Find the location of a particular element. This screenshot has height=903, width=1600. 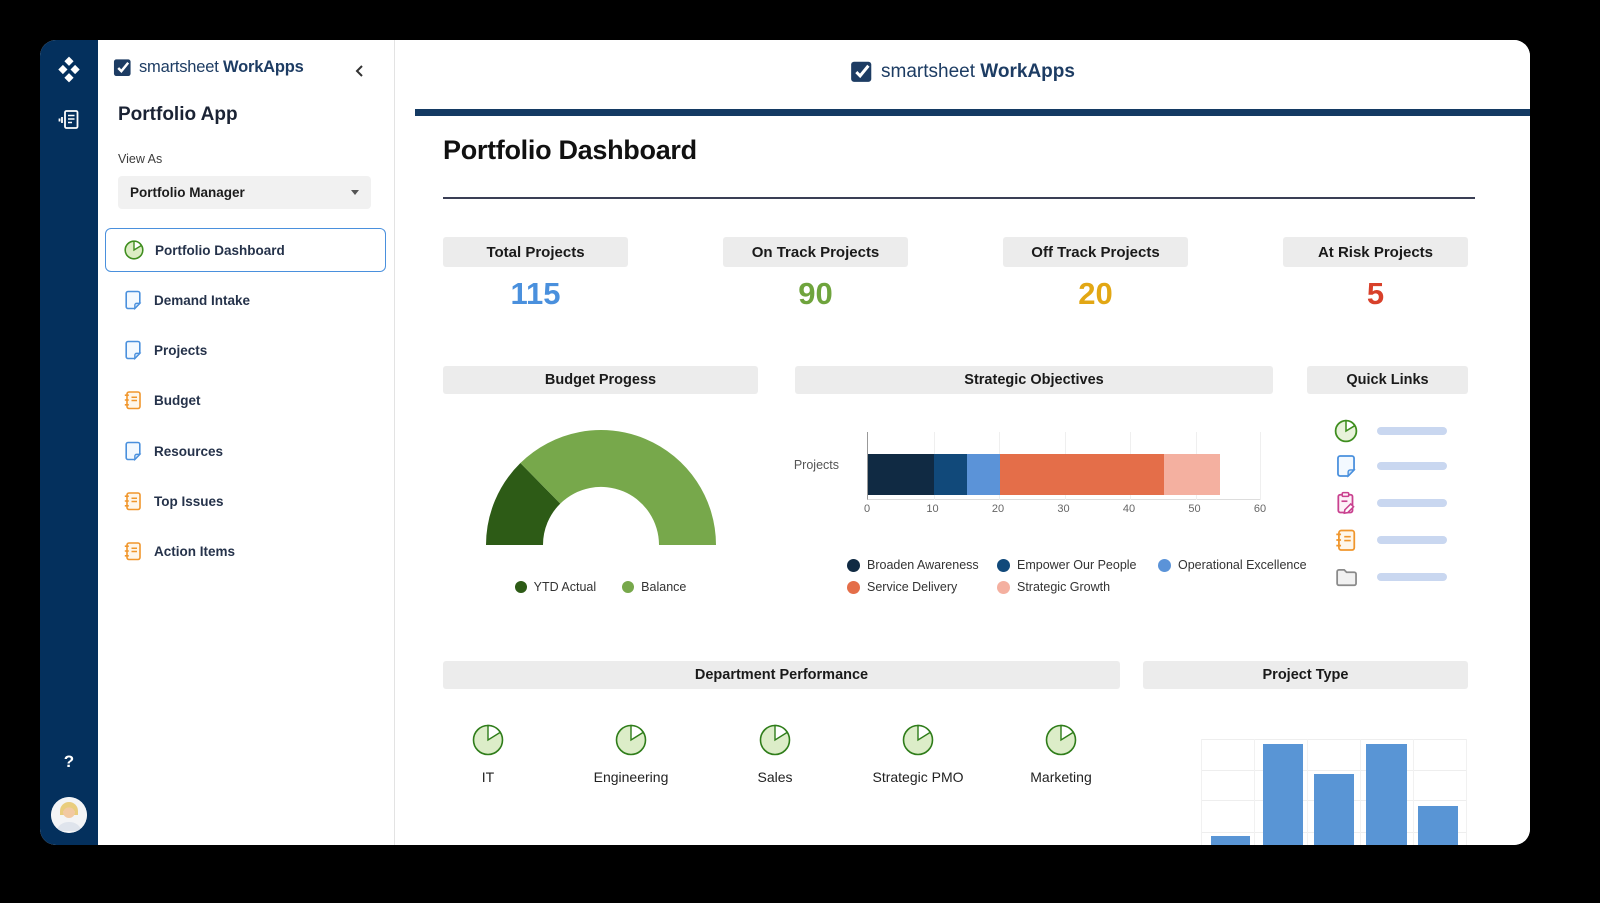

x-tick: 40 is located at coordinates (1129, 509).